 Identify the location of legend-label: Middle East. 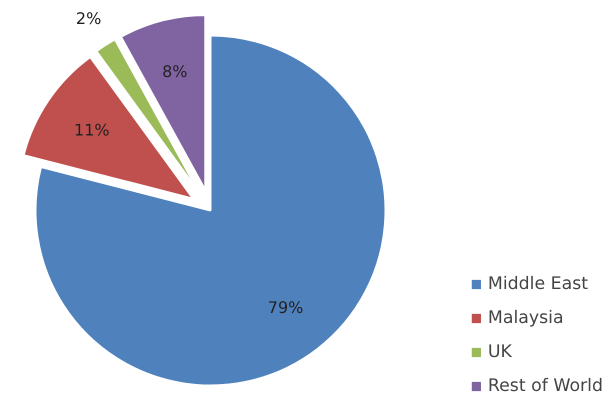
(538, 284).